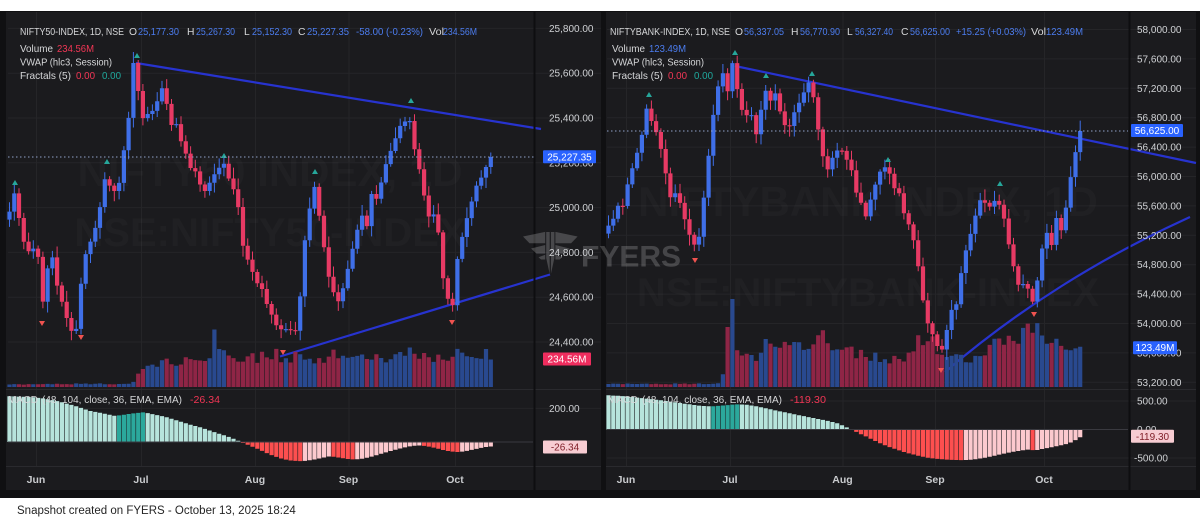  Describe the element at coordinates (1159, 30) in the screenshot. I see `svg-text: 58,000.00` at that location.